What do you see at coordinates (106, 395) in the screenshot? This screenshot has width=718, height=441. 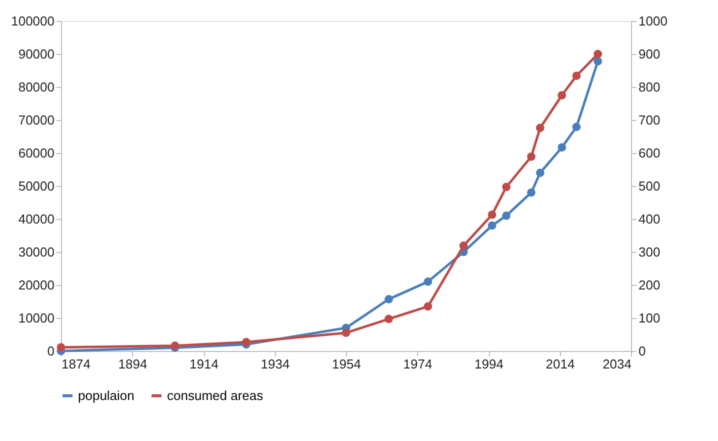 I see `legend-label: populaion` at bounding box center [106, 395].